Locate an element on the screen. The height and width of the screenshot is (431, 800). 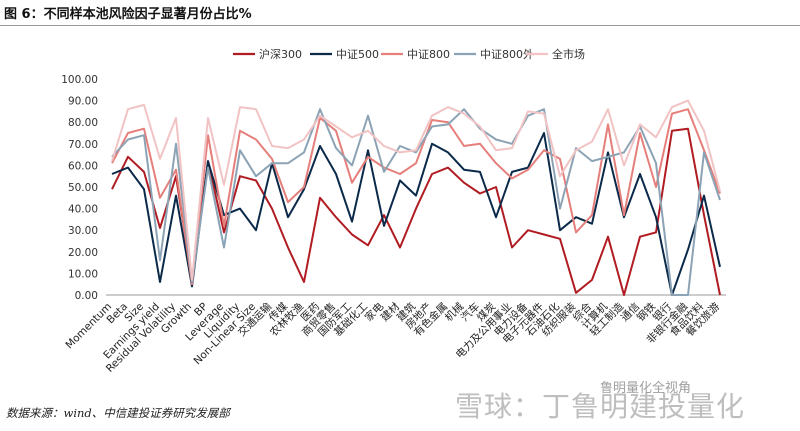
y-tick-label: 100.00 is located at coordinates (79, 80).